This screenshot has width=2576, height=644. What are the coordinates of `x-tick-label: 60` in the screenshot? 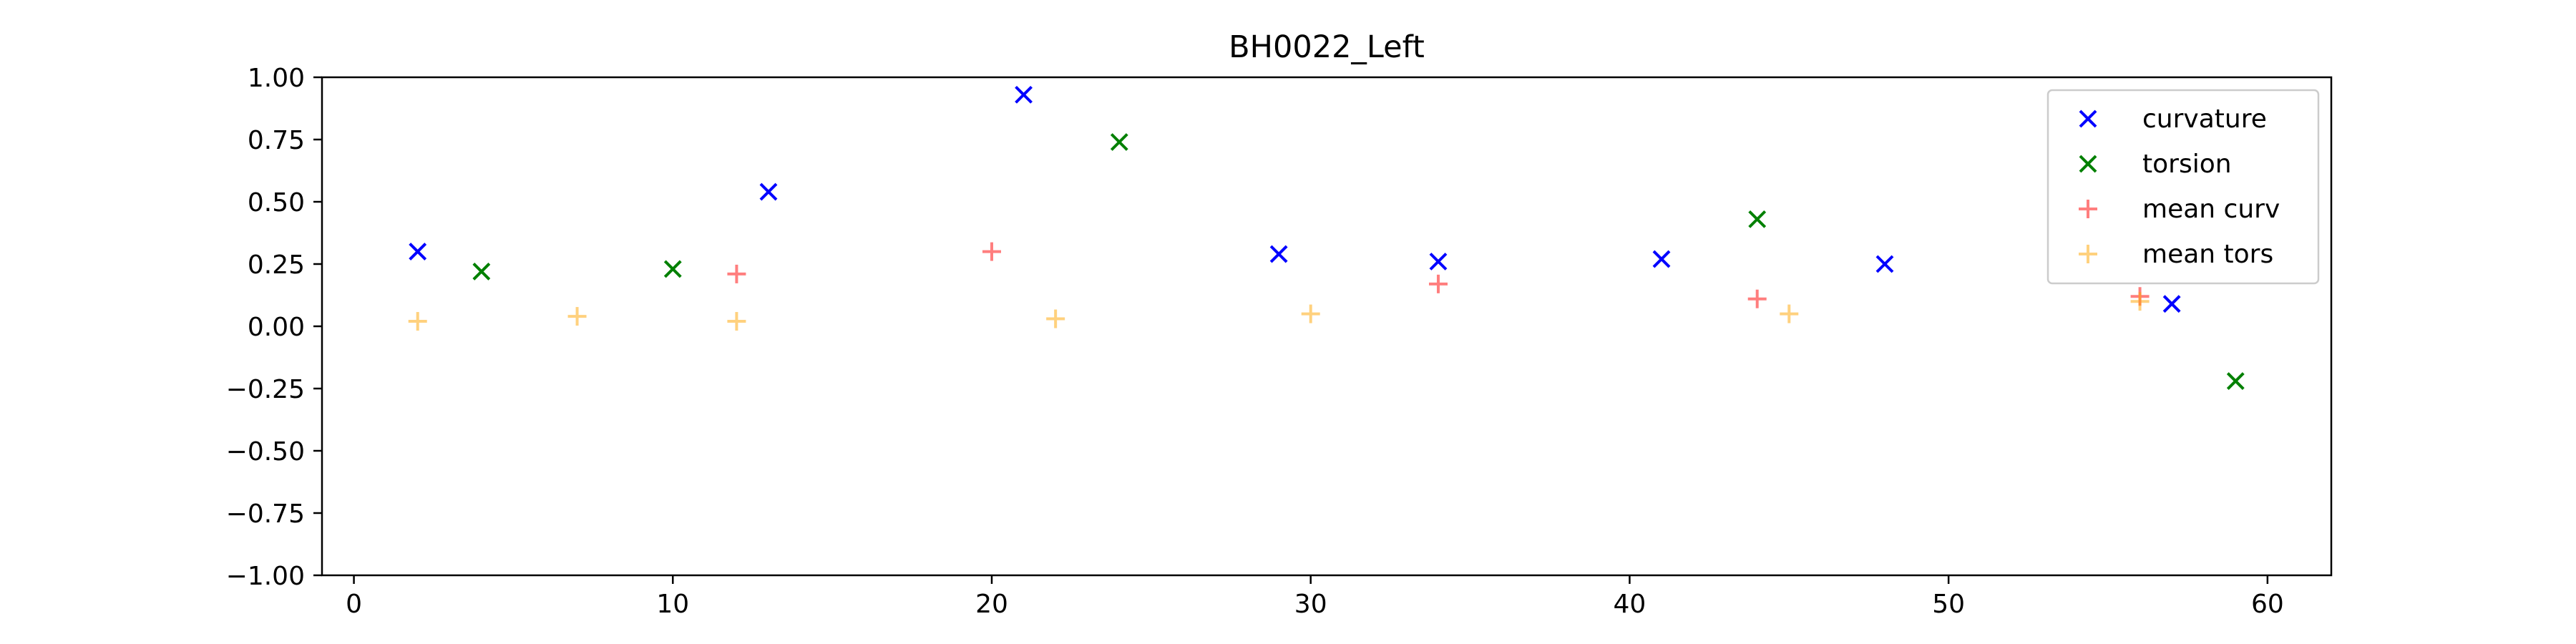 It's located at (2267, 604).